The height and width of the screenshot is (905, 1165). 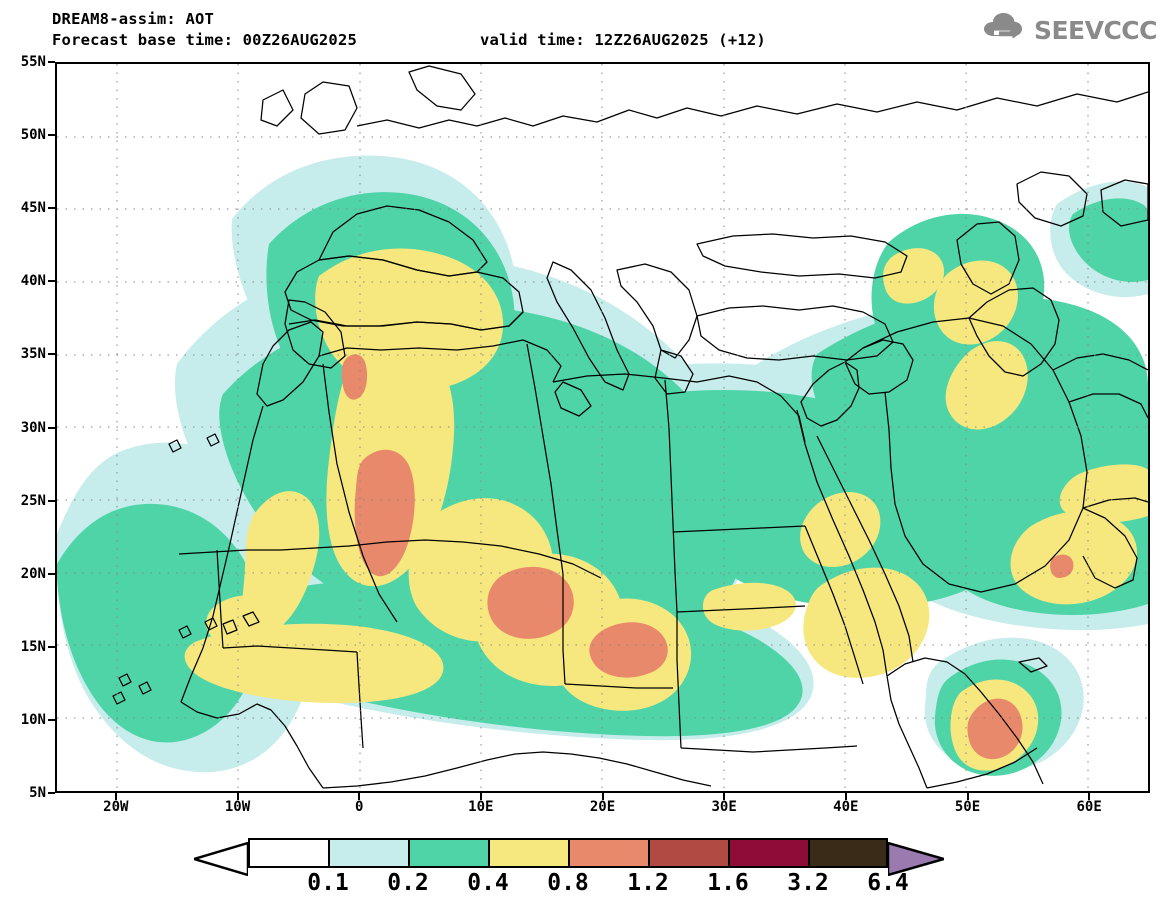 I want to click on seevccc-logo: SEEVCCC, so click(x=1069, y=30).